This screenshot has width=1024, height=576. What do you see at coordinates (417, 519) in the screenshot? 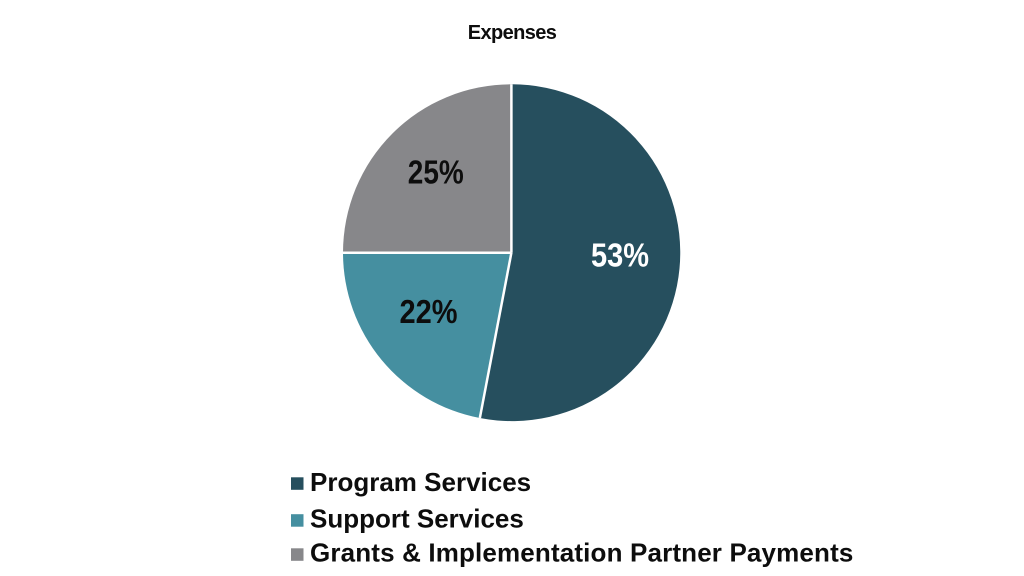
I see `svg-text: Support Services` at bounding box center [417, 519].